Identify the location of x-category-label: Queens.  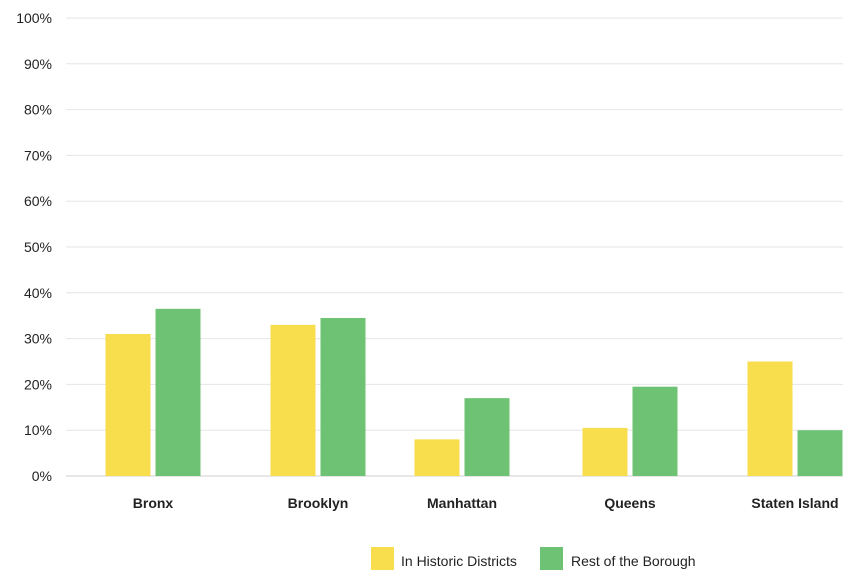
(630, 503).